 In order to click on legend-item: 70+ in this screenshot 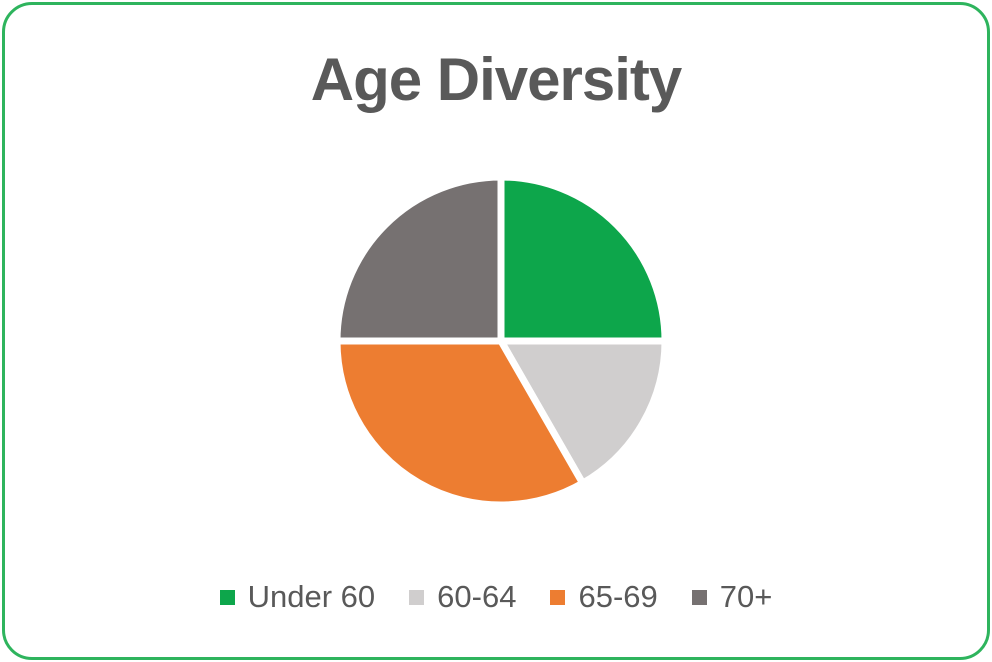, I will do `click(732, 597)`.